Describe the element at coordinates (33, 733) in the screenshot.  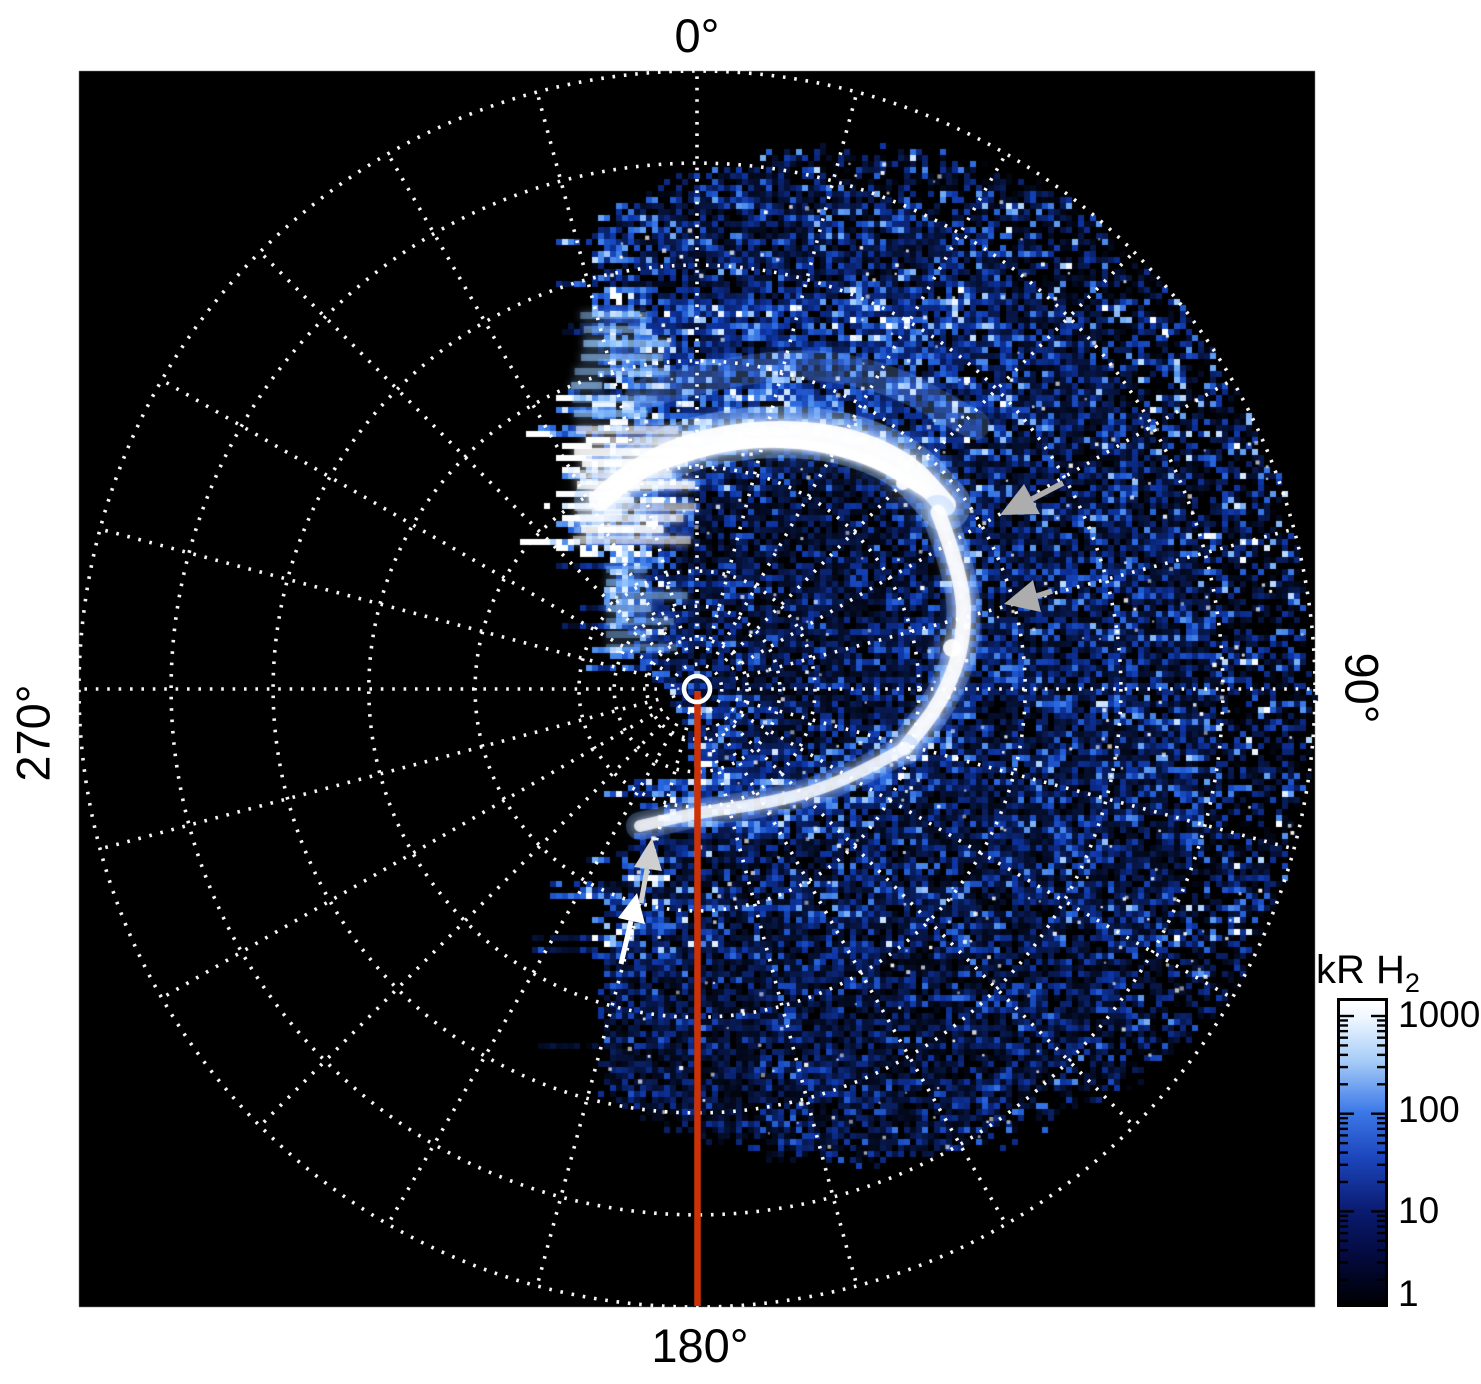
I see `angle-label-270: 270°` at that location.